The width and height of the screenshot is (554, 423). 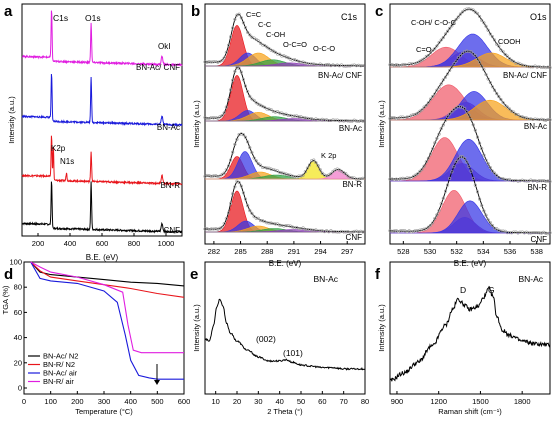 I want to click on legend-label: BN-Ac/ N2, so click(x=60, y=356).